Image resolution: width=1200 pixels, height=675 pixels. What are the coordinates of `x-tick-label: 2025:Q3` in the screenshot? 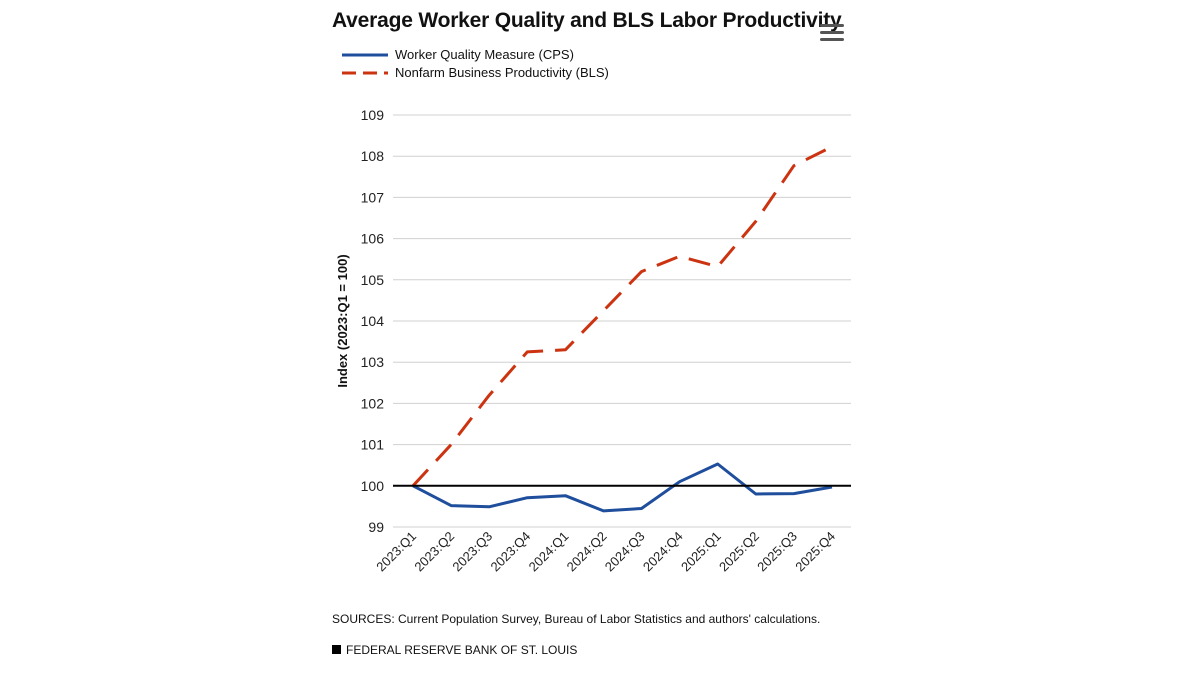 It's located at (777, 552).